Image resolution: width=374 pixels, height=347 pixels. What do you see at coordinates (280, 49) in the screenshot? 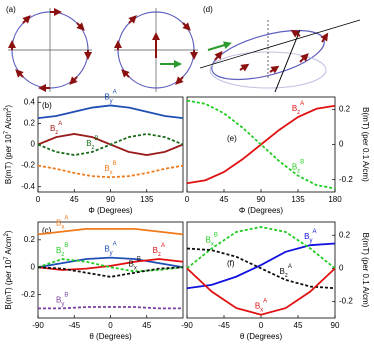
I see `diagram-d: (d)` at bounding box center [280, 49].